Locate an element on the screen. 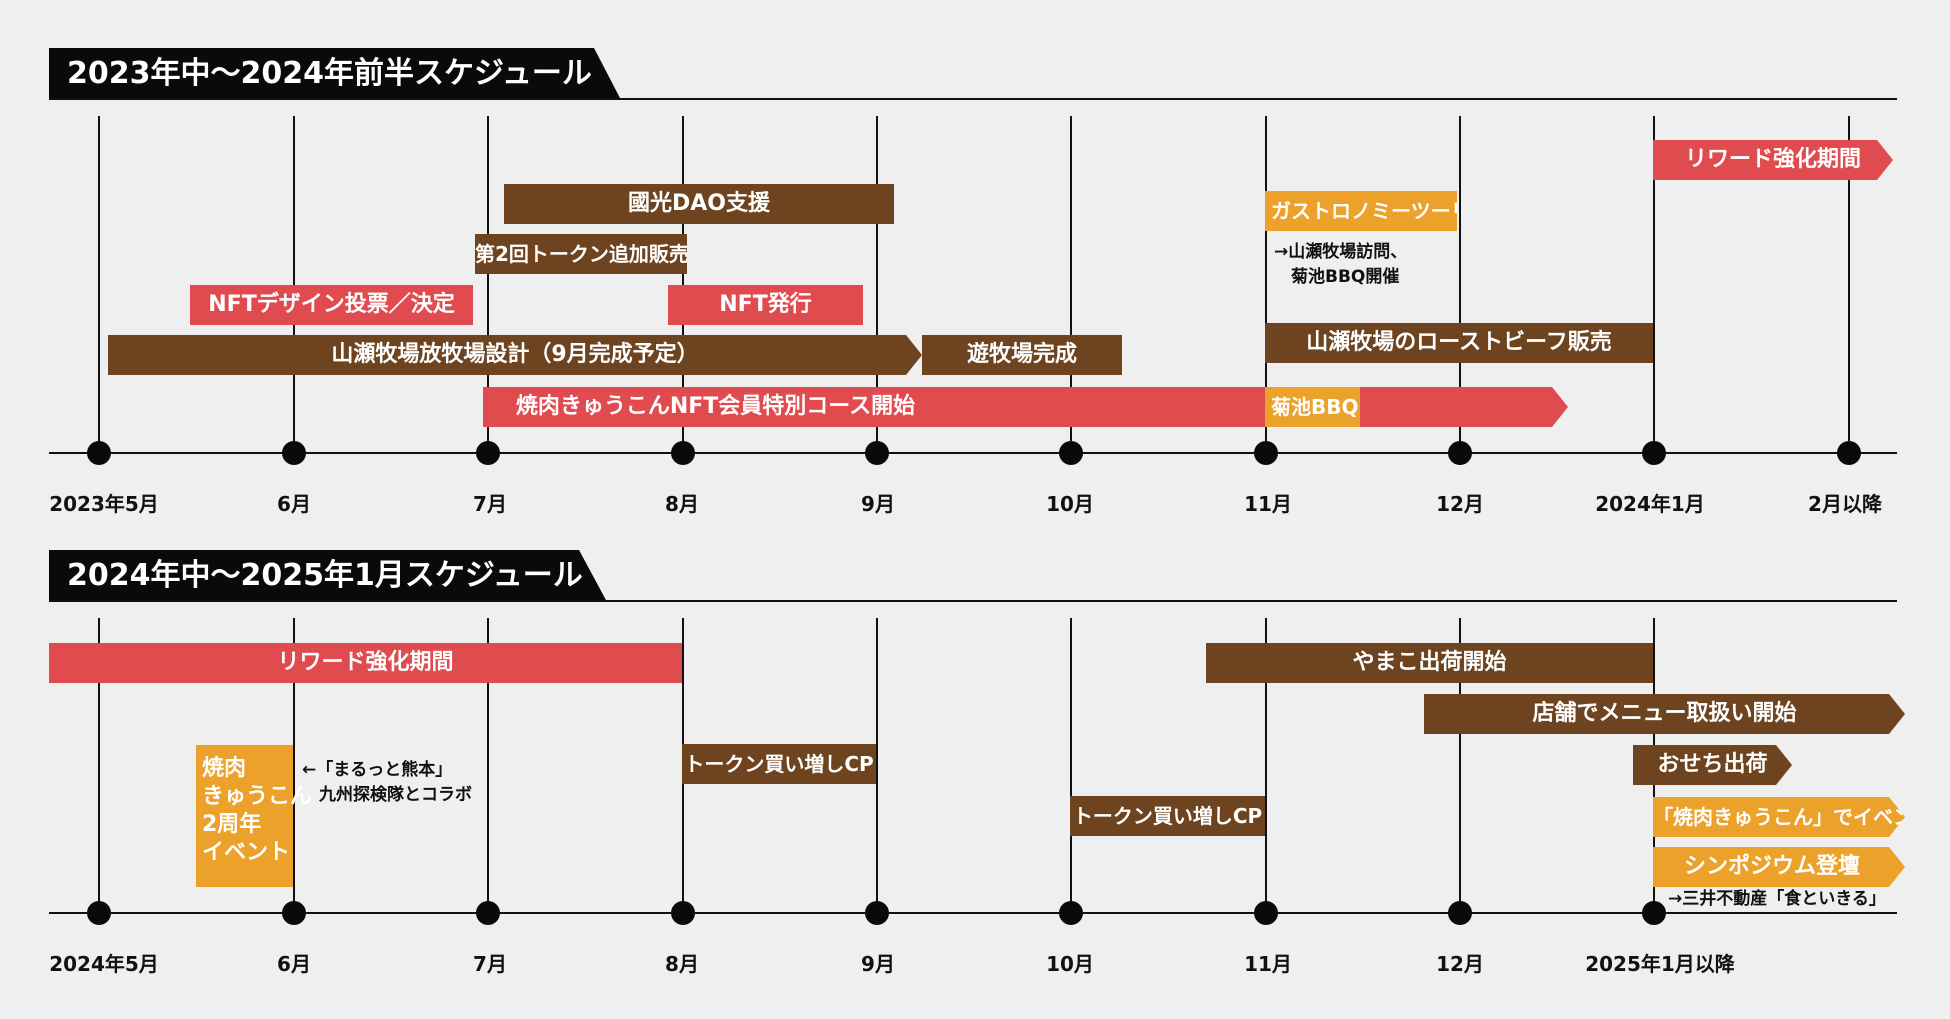  bar-ranch-complete: 遊牧場完成 is located at coordinates (1022, 355).